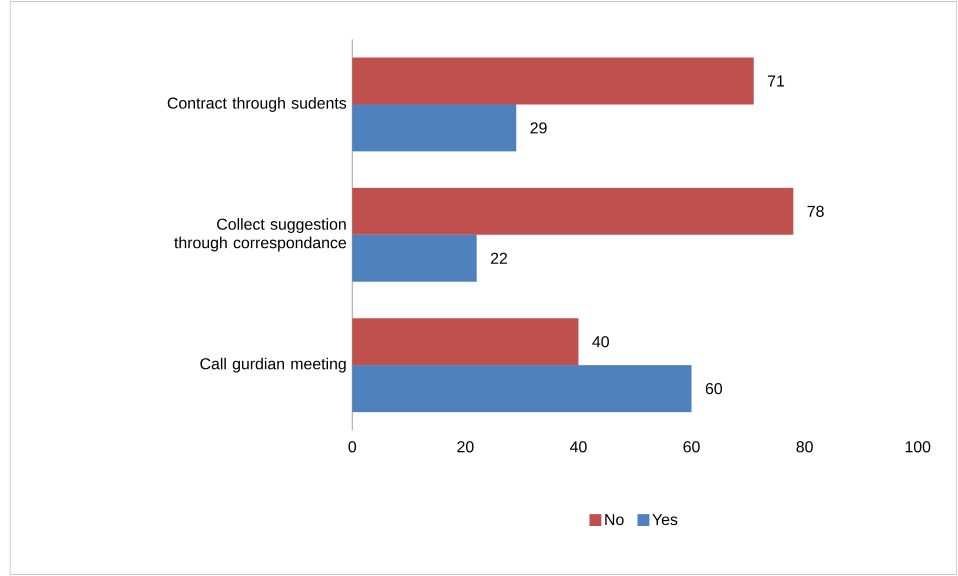 This screenshot has width=958, height=576. I want to click on data-label: 22, so click(498, 258).